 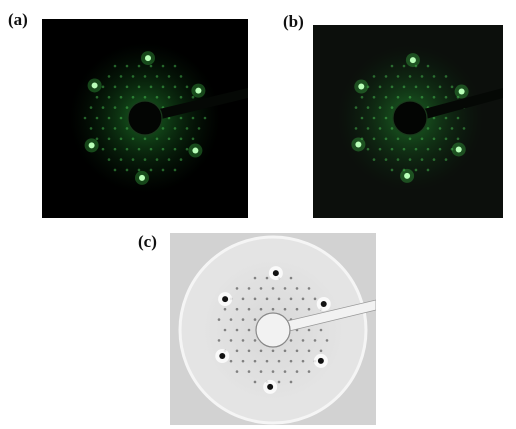 I want to click on sample-holder, so click(x=410, y=118).